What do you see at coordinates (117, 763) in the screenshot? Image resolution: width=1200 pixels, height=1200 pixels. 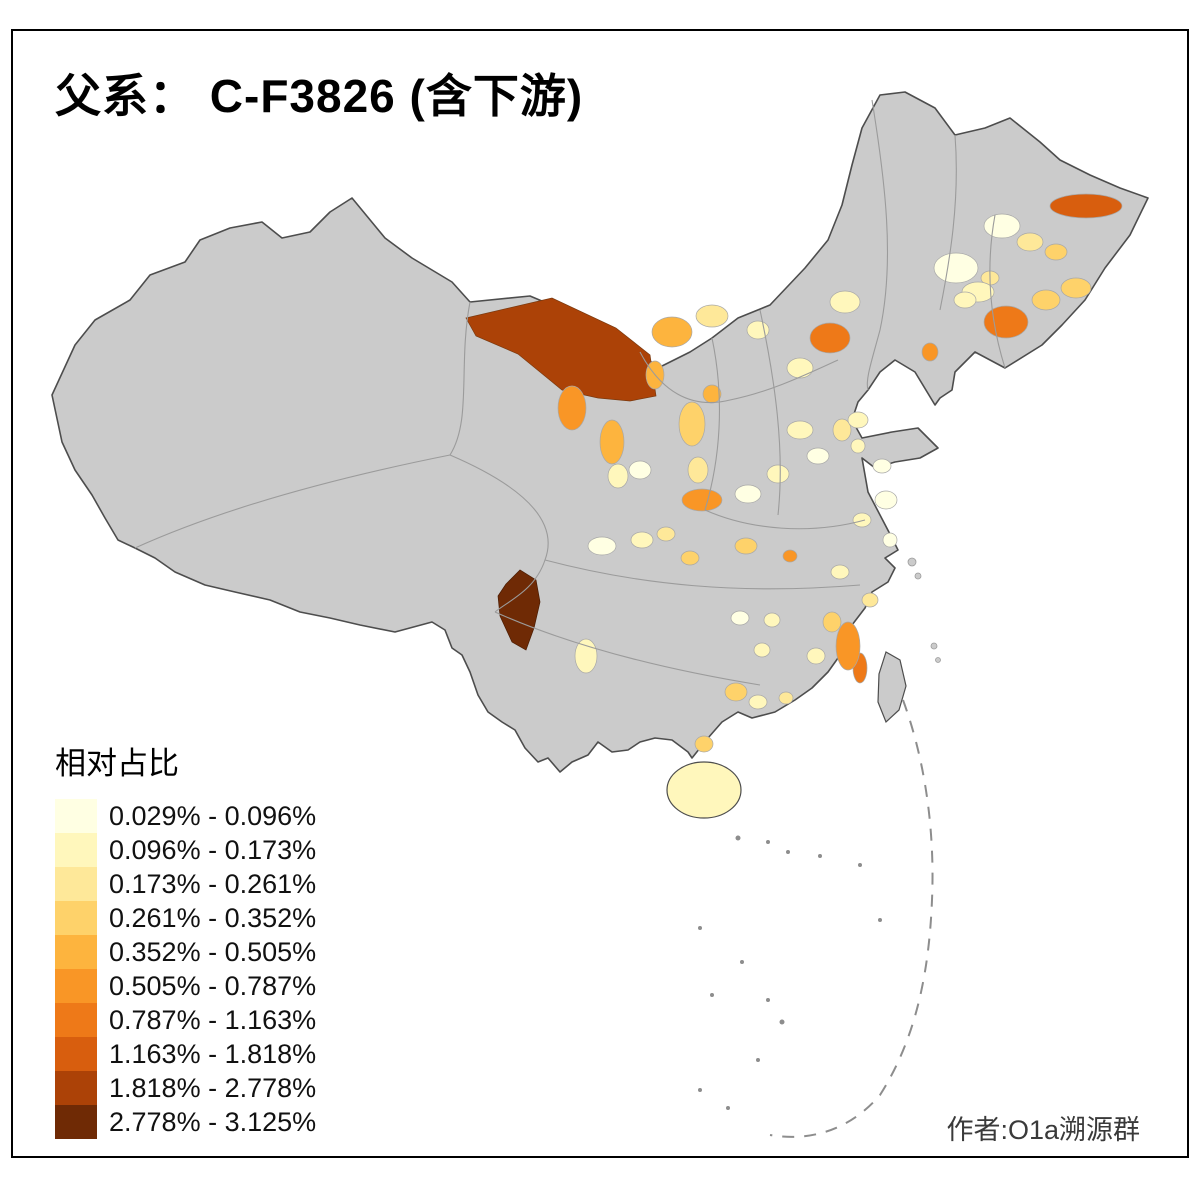 I see `legend-title: 相对占比` at bounding box center [117, 763].